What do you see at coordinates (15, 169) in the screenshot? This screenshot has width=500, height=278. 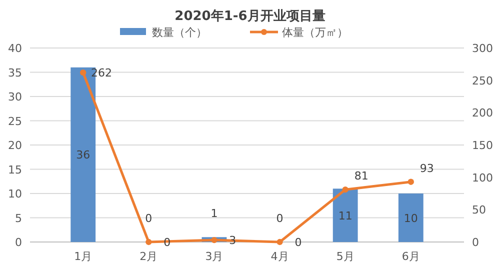 I see `y-tick-label: 15` at bounding box center [15, 169].